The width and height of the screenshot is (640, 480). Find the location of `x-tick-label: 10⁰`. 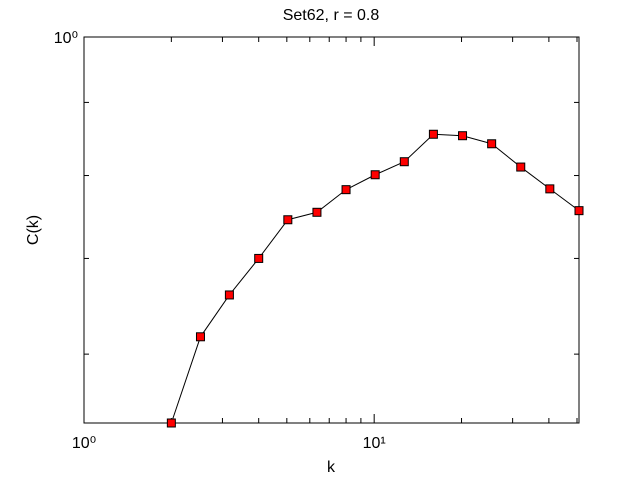

x-tick-label: 10⁰ is located at coordinates (84, 443).